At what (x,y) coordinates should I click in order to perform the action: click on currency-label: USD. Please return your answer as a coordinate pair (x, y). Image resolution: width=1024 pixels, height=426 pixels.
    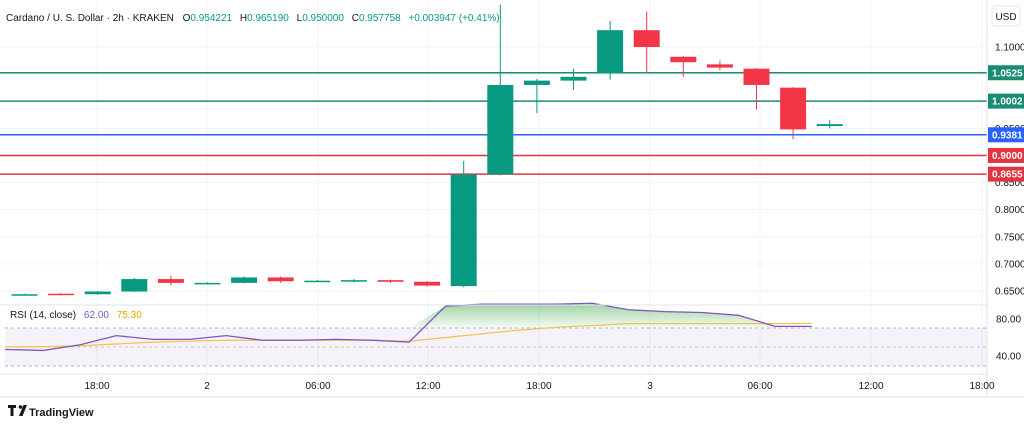
    Looking at the image, I should click on (1005, 17).